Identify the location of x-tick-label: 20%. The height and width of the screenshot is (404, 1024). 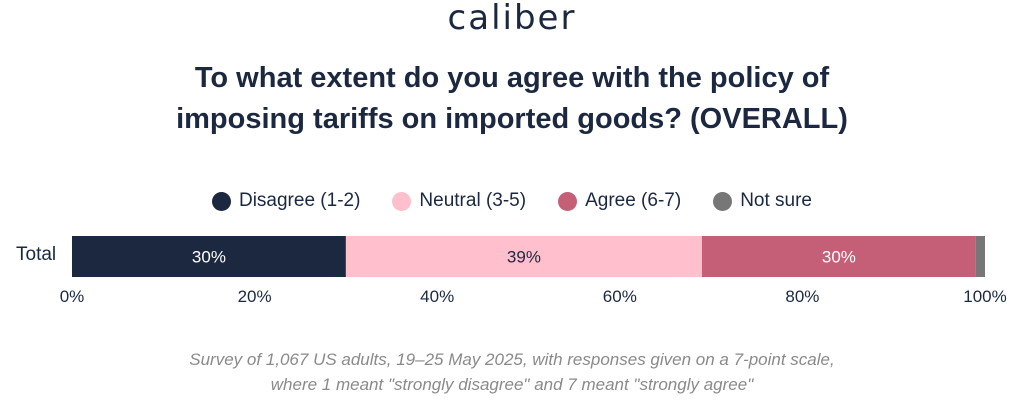
(255, 296).